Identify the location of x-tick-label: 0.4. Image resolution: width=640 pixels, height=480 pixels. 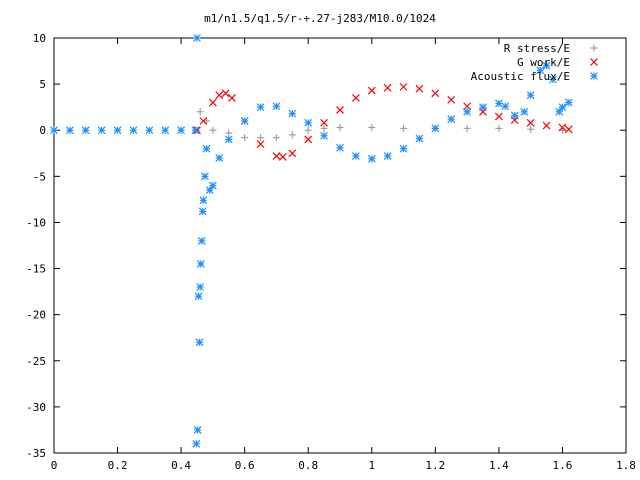
(181, 465).